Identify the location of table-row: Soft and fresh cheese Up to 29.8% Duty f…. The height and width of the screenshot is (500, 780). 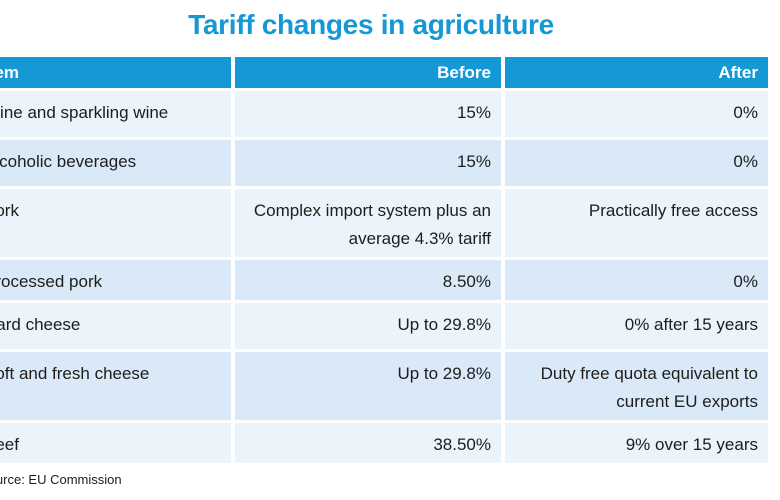
(384, 386).